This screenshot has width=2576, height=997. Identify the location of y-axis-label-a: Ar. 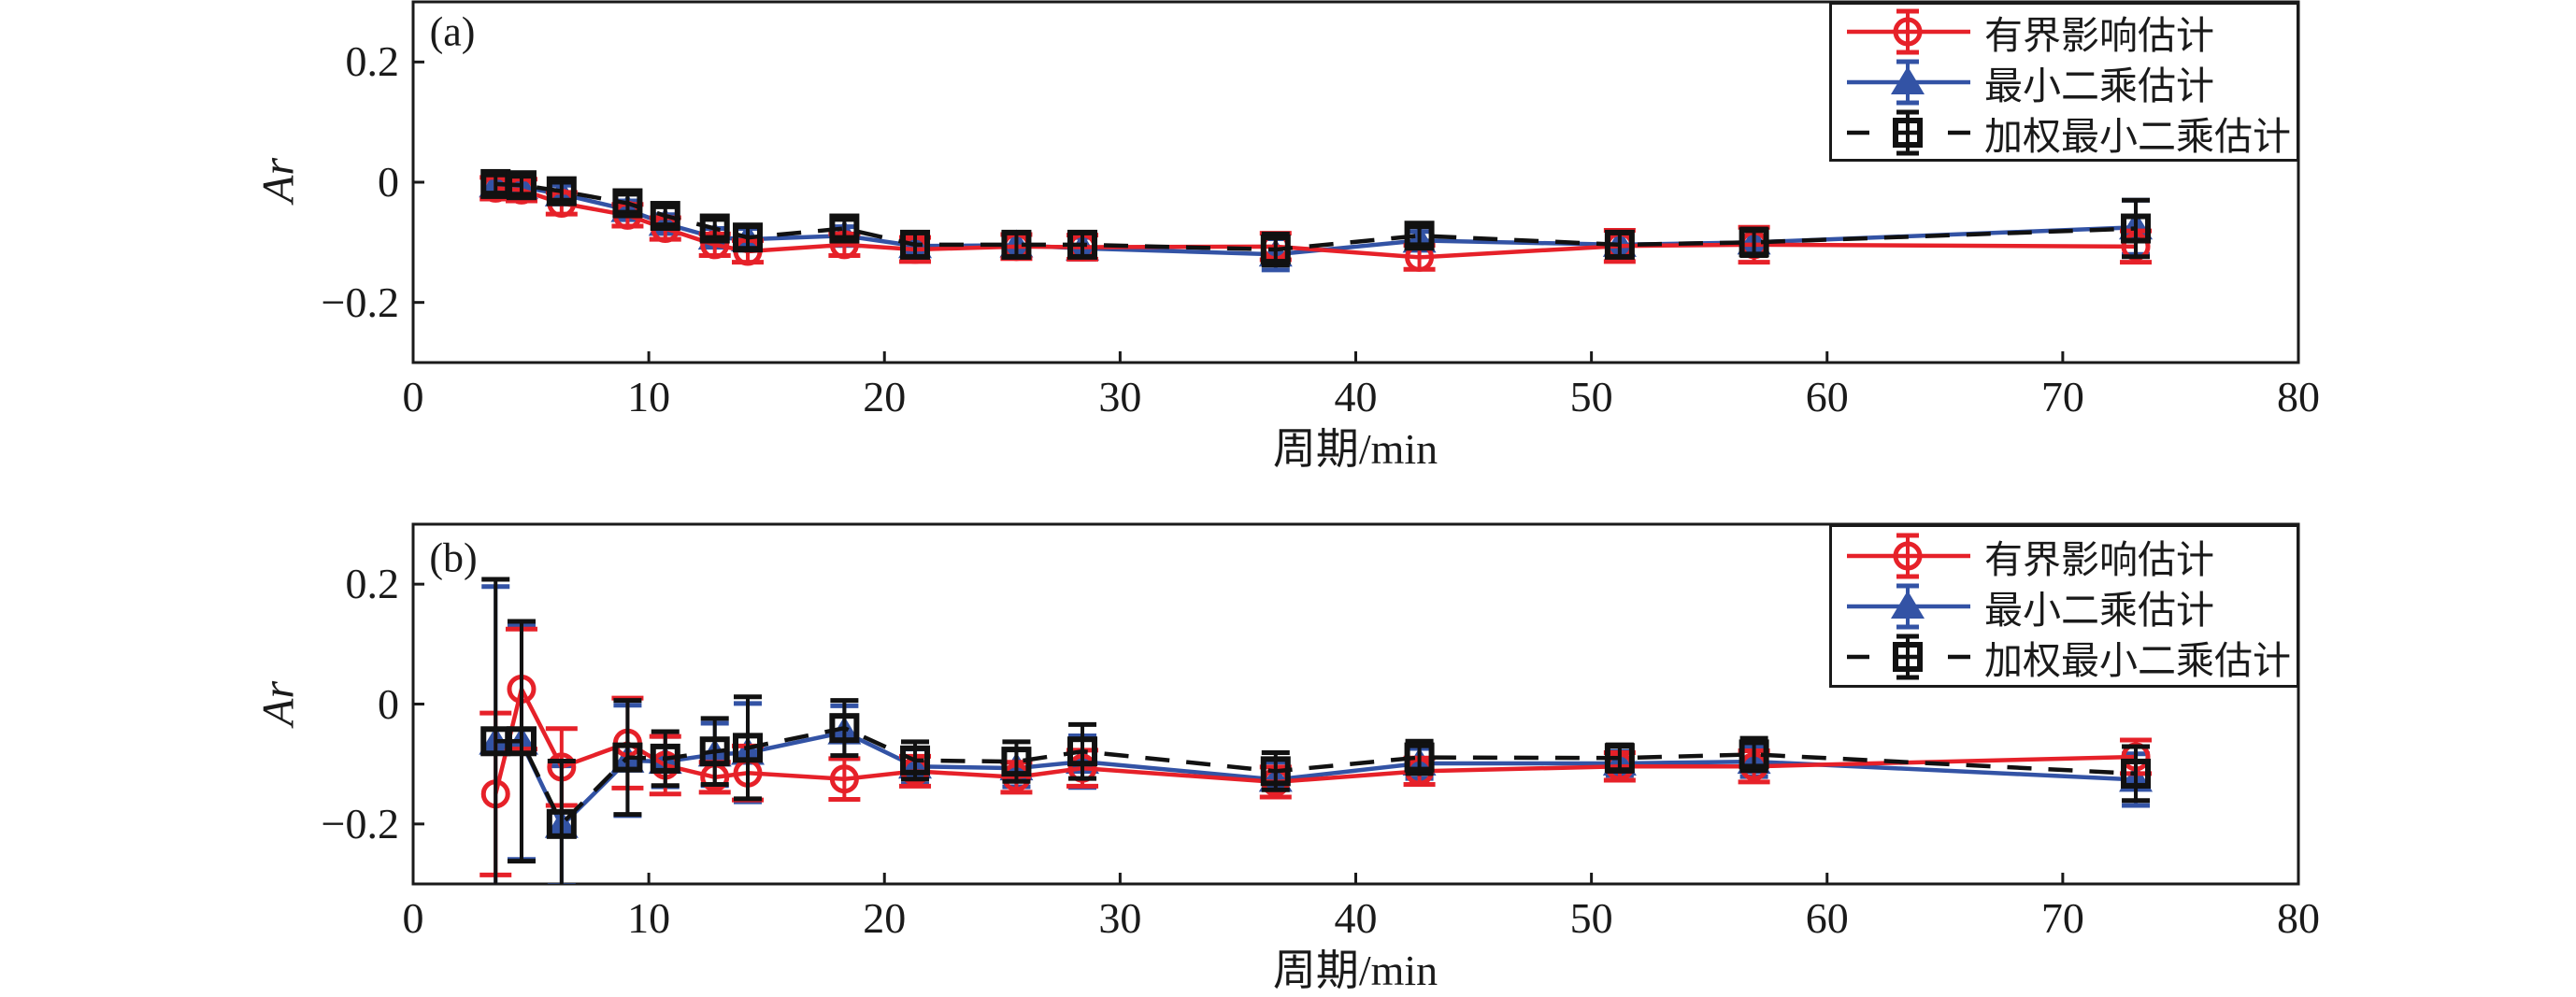
(278, 180).